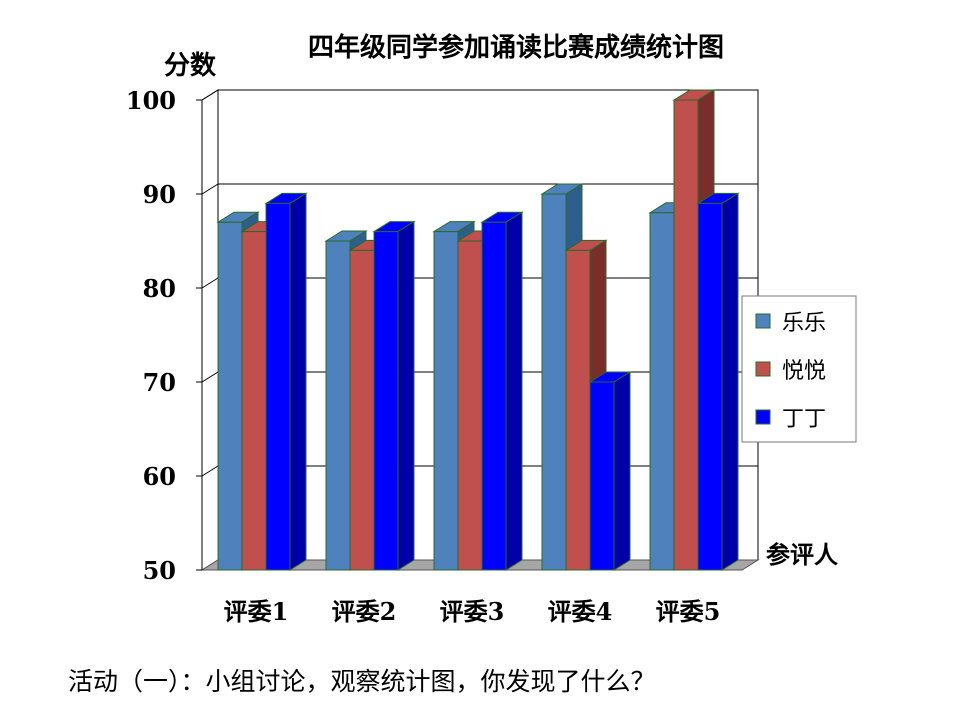  Describe the element at coordinates (210, 330) in the screenshot. I see `side-wall` at that location.